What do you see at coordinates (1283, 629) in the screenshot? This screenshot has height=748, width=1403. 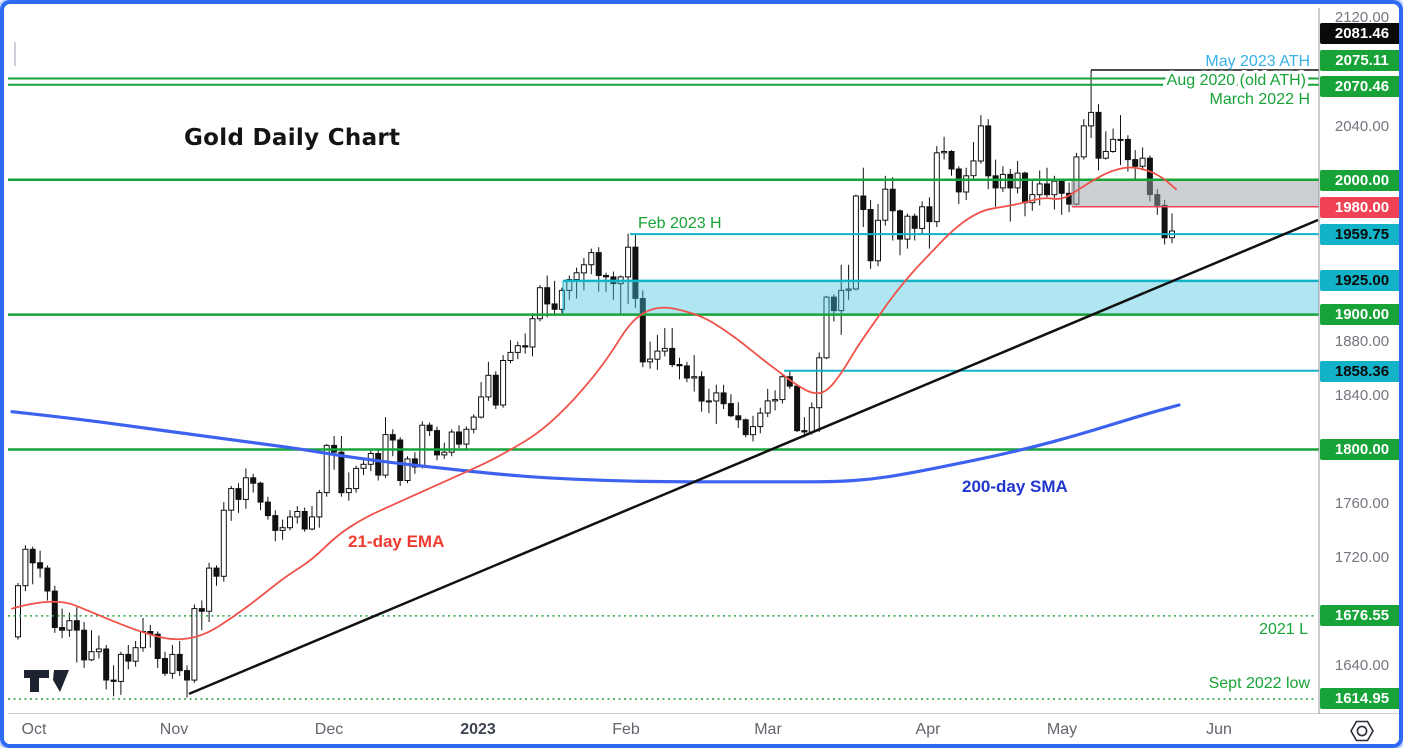 I see `annotation-label: 2021 L` at bounding box center [1283, 629].